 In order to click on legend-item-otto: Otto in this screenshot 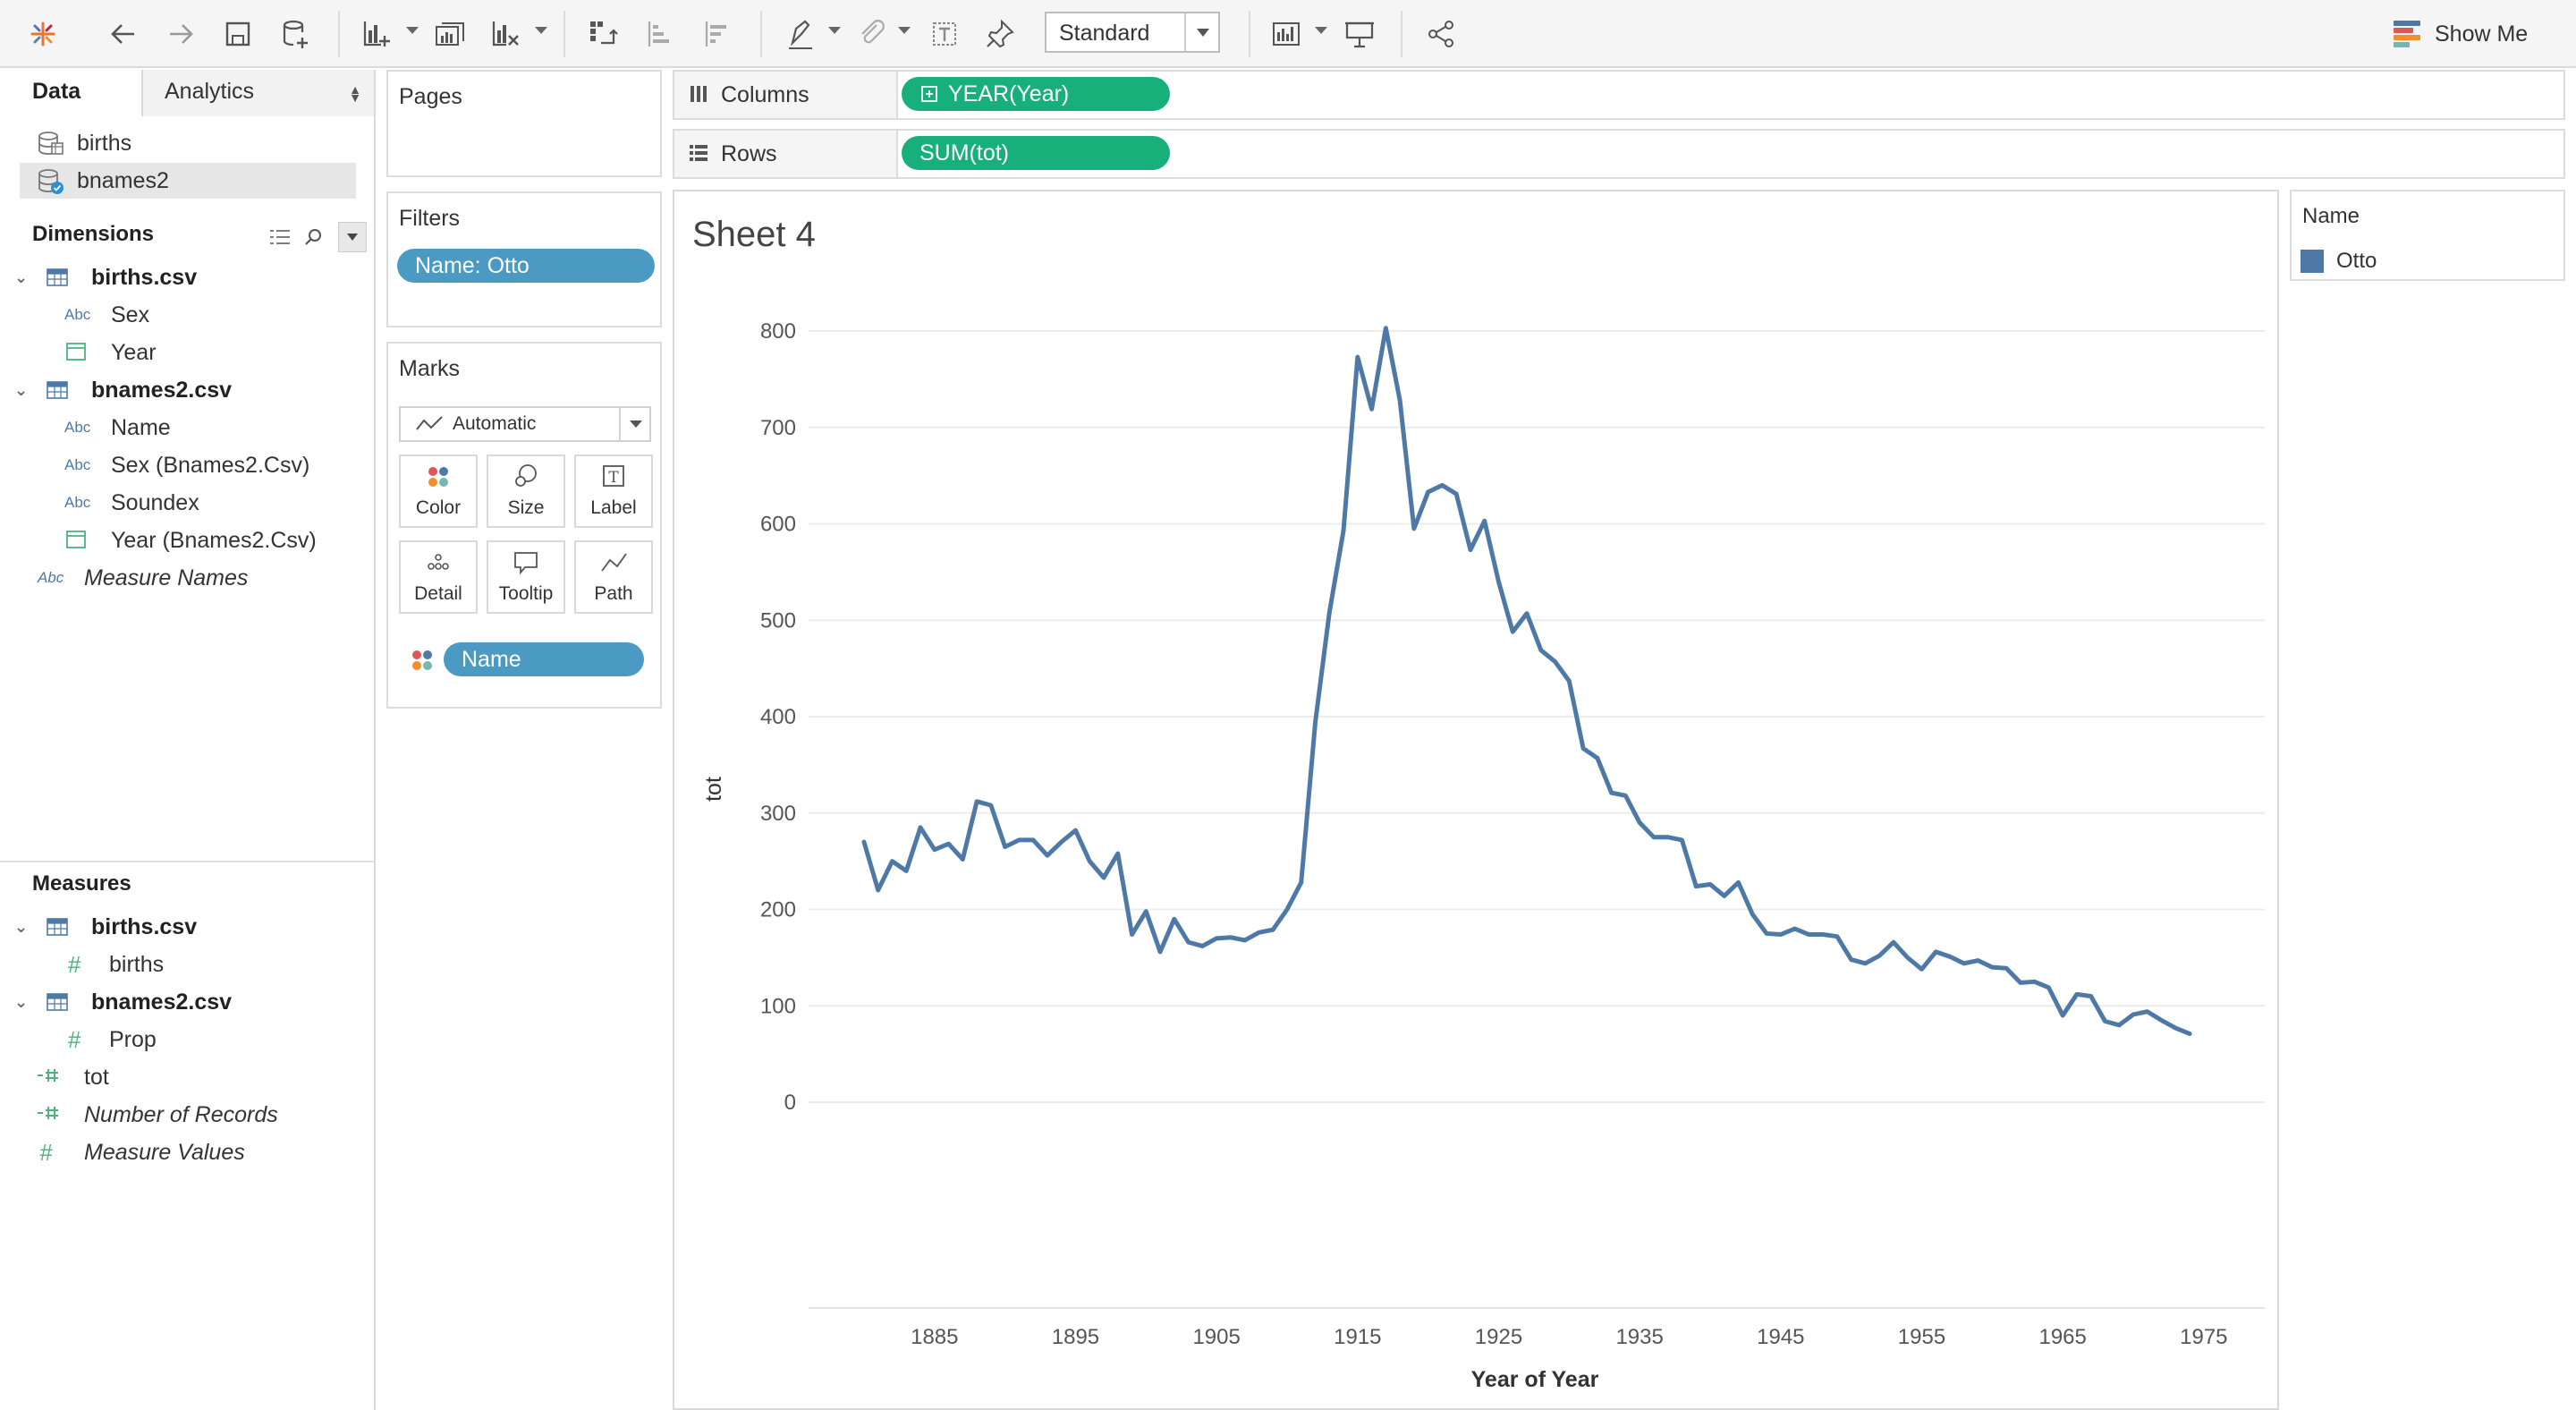, I will do `click(2339, 262)`.